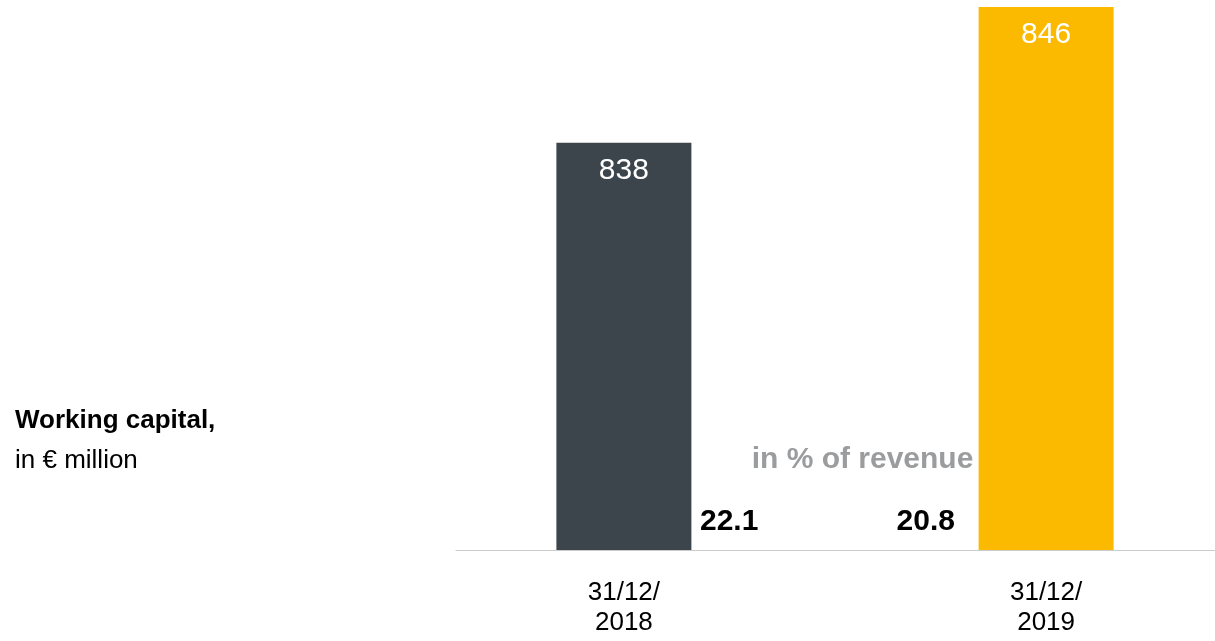 Image resolution: width=1215 pixels, height=641 pixels. What do you see at coordinates (115, 419) in the screenshot?
I see `text: Working capital,` at bounding box center [115, 419].